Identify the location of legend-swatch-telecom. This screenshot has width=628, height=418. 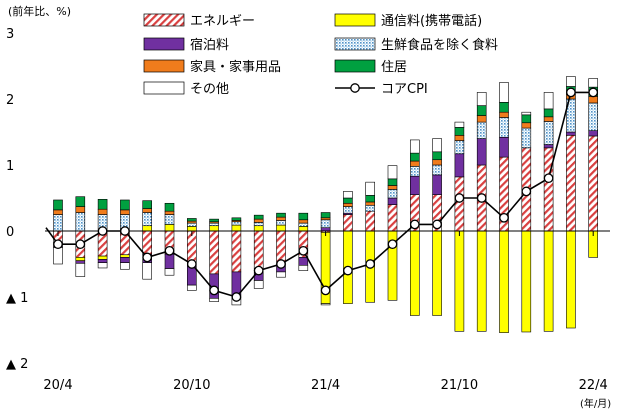
(355, 20).